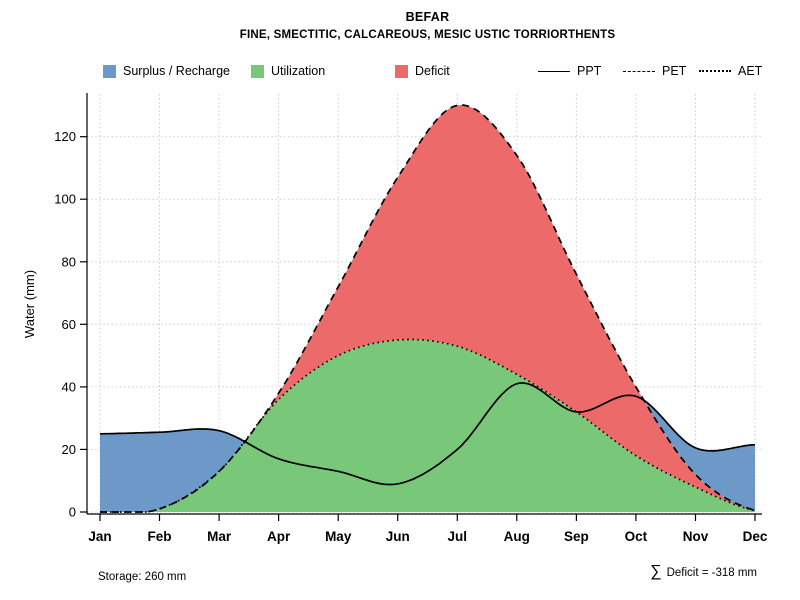 This screenshot has width=800, height=600. I want to click on y-axis-title: Water (mm), so click(29, 304).